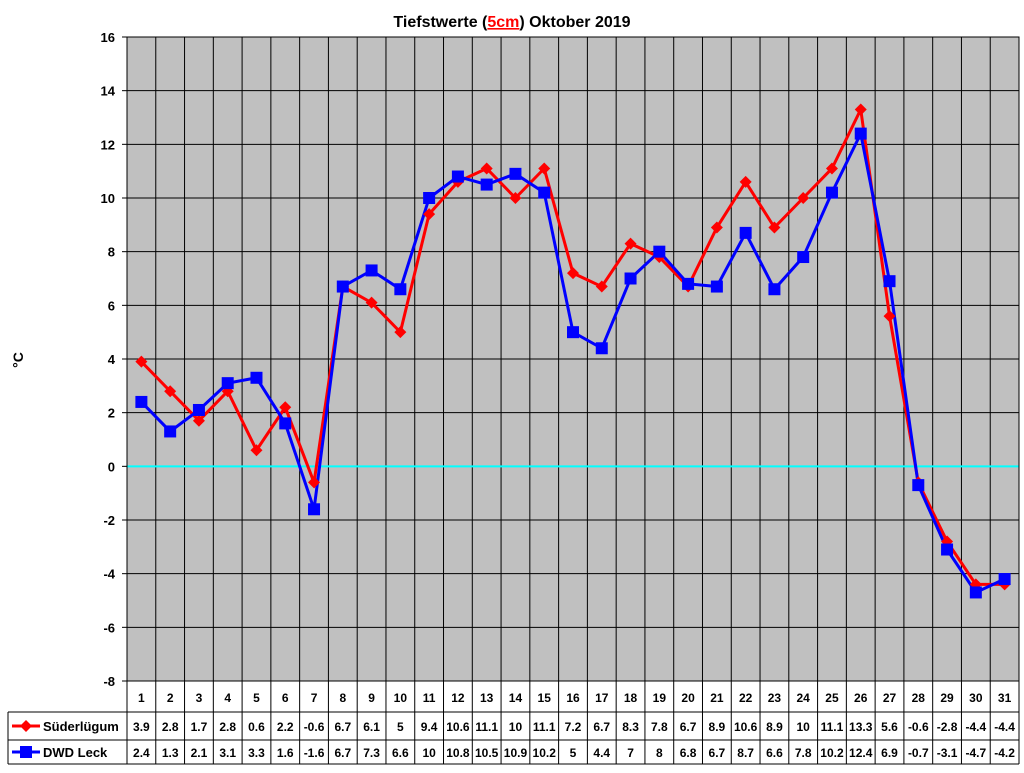 Image resolution: width=1024 pixels, height=773 pixels. I want to click on table-cell: 6.9, so click(889, 753).